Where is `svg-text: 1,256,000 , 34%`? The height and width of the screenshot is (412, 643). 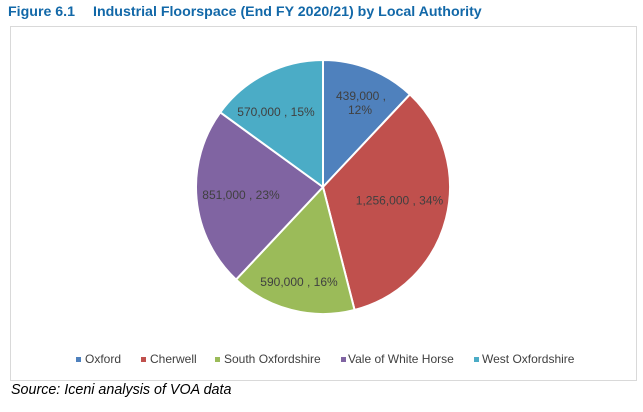 svg-text: 1,256,000 , 34% is located at coordinates (400, 201).